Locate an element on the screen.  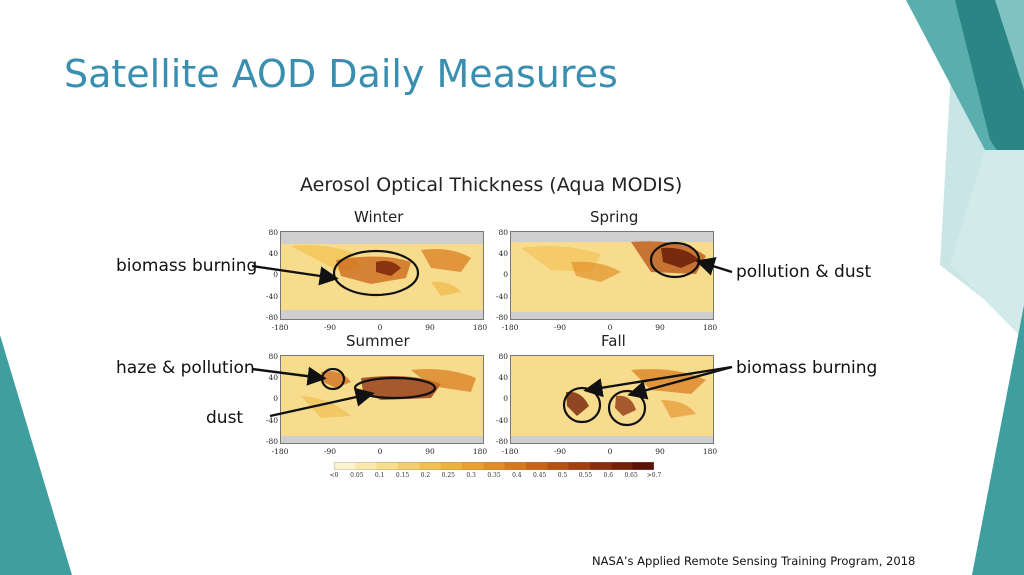
colorbar-tick-label: 0.45 is located at coordinates (540, 475).